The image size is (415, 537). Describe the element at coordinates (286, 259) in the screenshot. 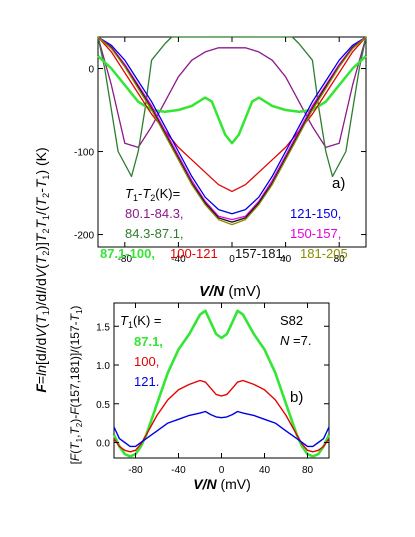

I see `a-xtick-label: 40` at that location.